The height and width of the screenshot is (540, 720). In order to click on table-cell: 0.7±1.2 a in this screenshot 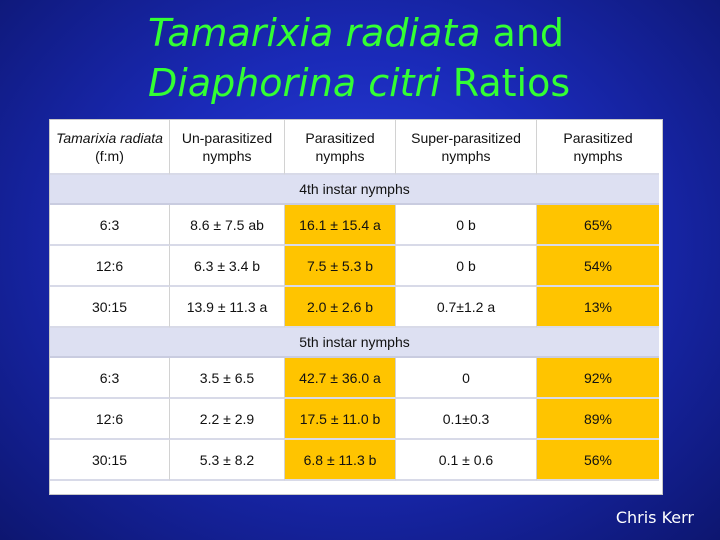, I will do `click(466, 307)`.